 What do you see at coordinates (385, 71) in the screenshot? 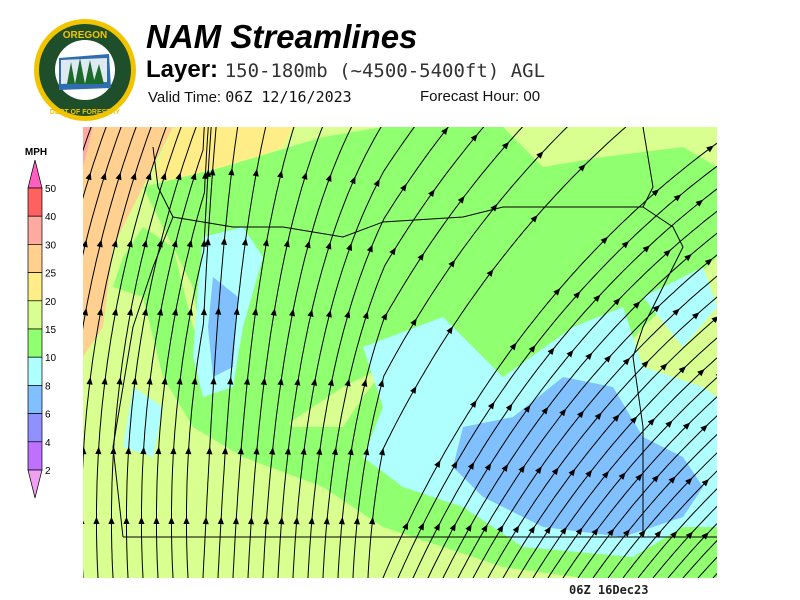
I see `layer-value: 150-180mb (~4500-5400ft) AGL` at bounding box center [385, 71].